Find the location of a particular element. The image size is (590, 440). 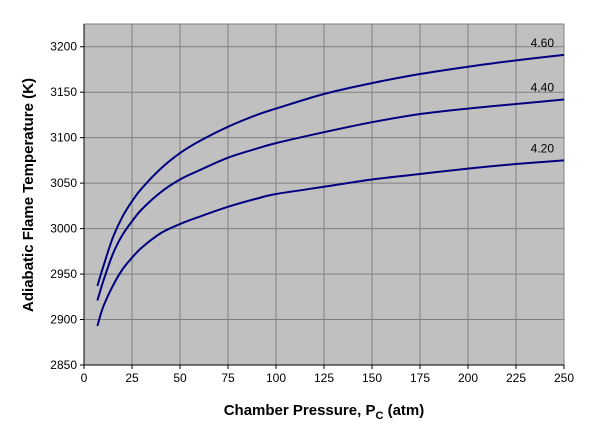

x-axis-title: Chamber Pressure, PC (atm) is located at coordinates (324, 412).